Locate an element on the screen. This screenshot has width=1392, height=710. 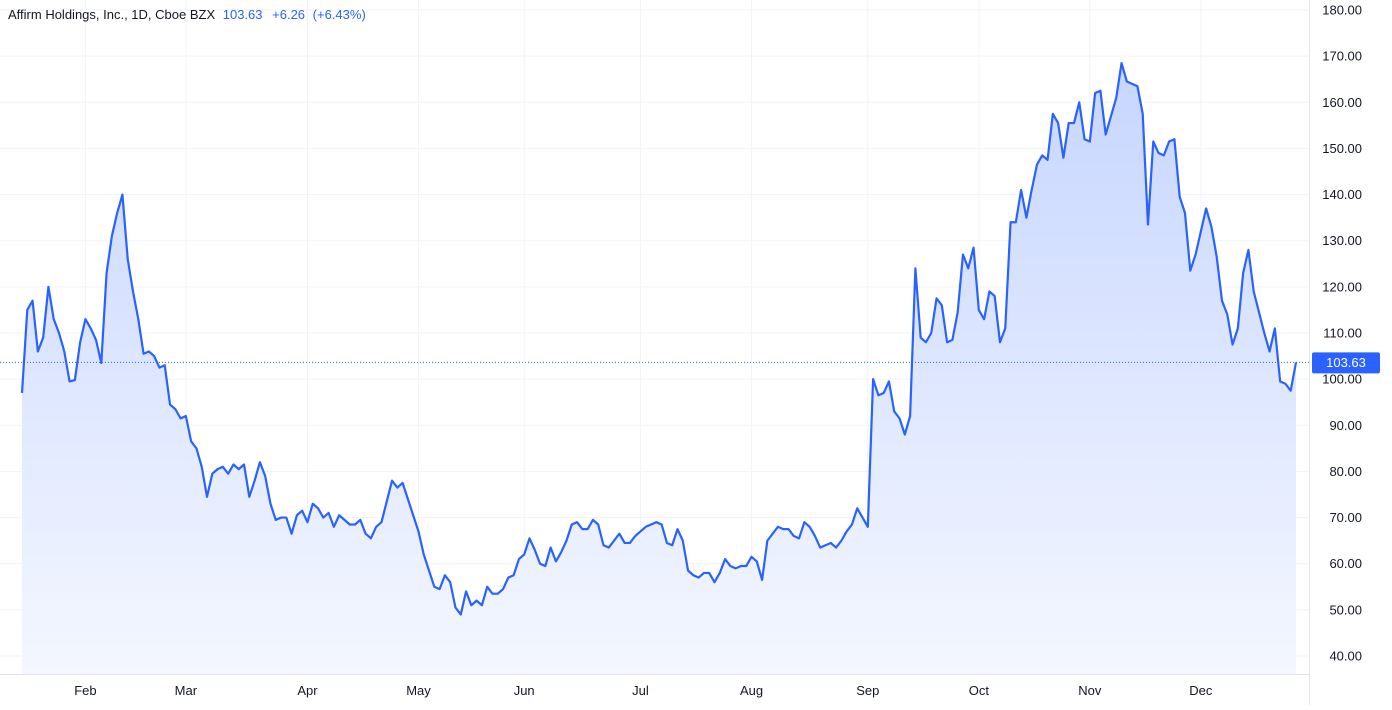
y-tick-label: 130.00 is located at coordinates (1342, 240).